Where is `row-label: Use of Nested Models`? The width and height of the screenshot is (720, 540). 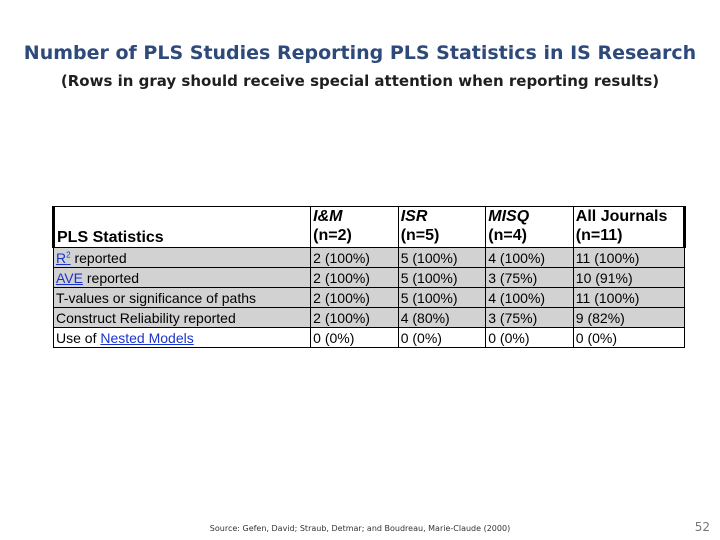 row-label: Use of Nested Models is located at coordinates (182, 337).